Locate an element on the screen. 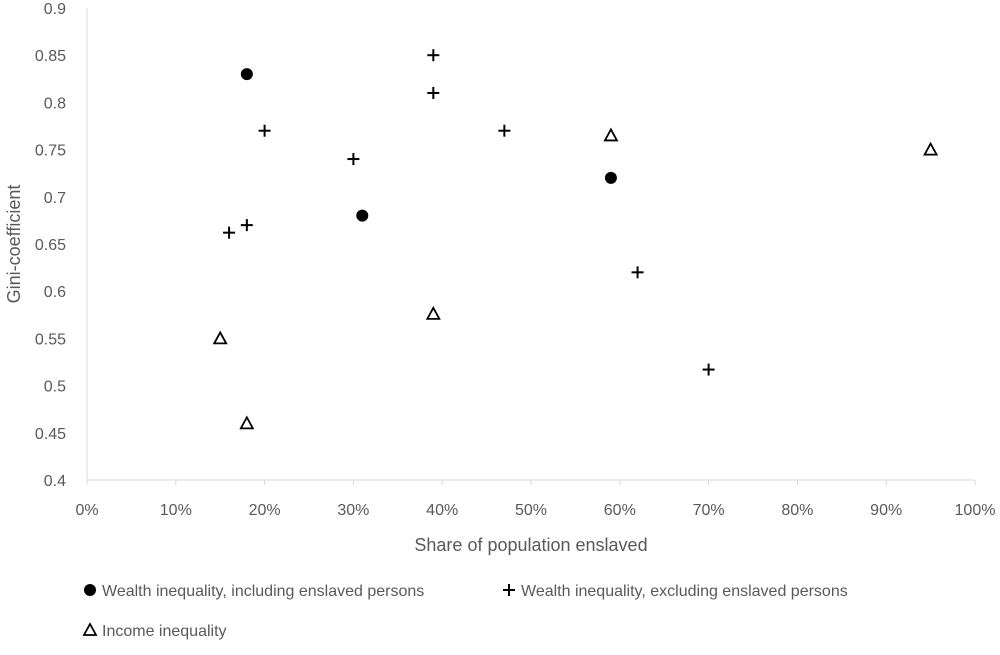 This screenshot has width=1000, height=655. x-tick-label: 30% is located at coordinates (353, 510).